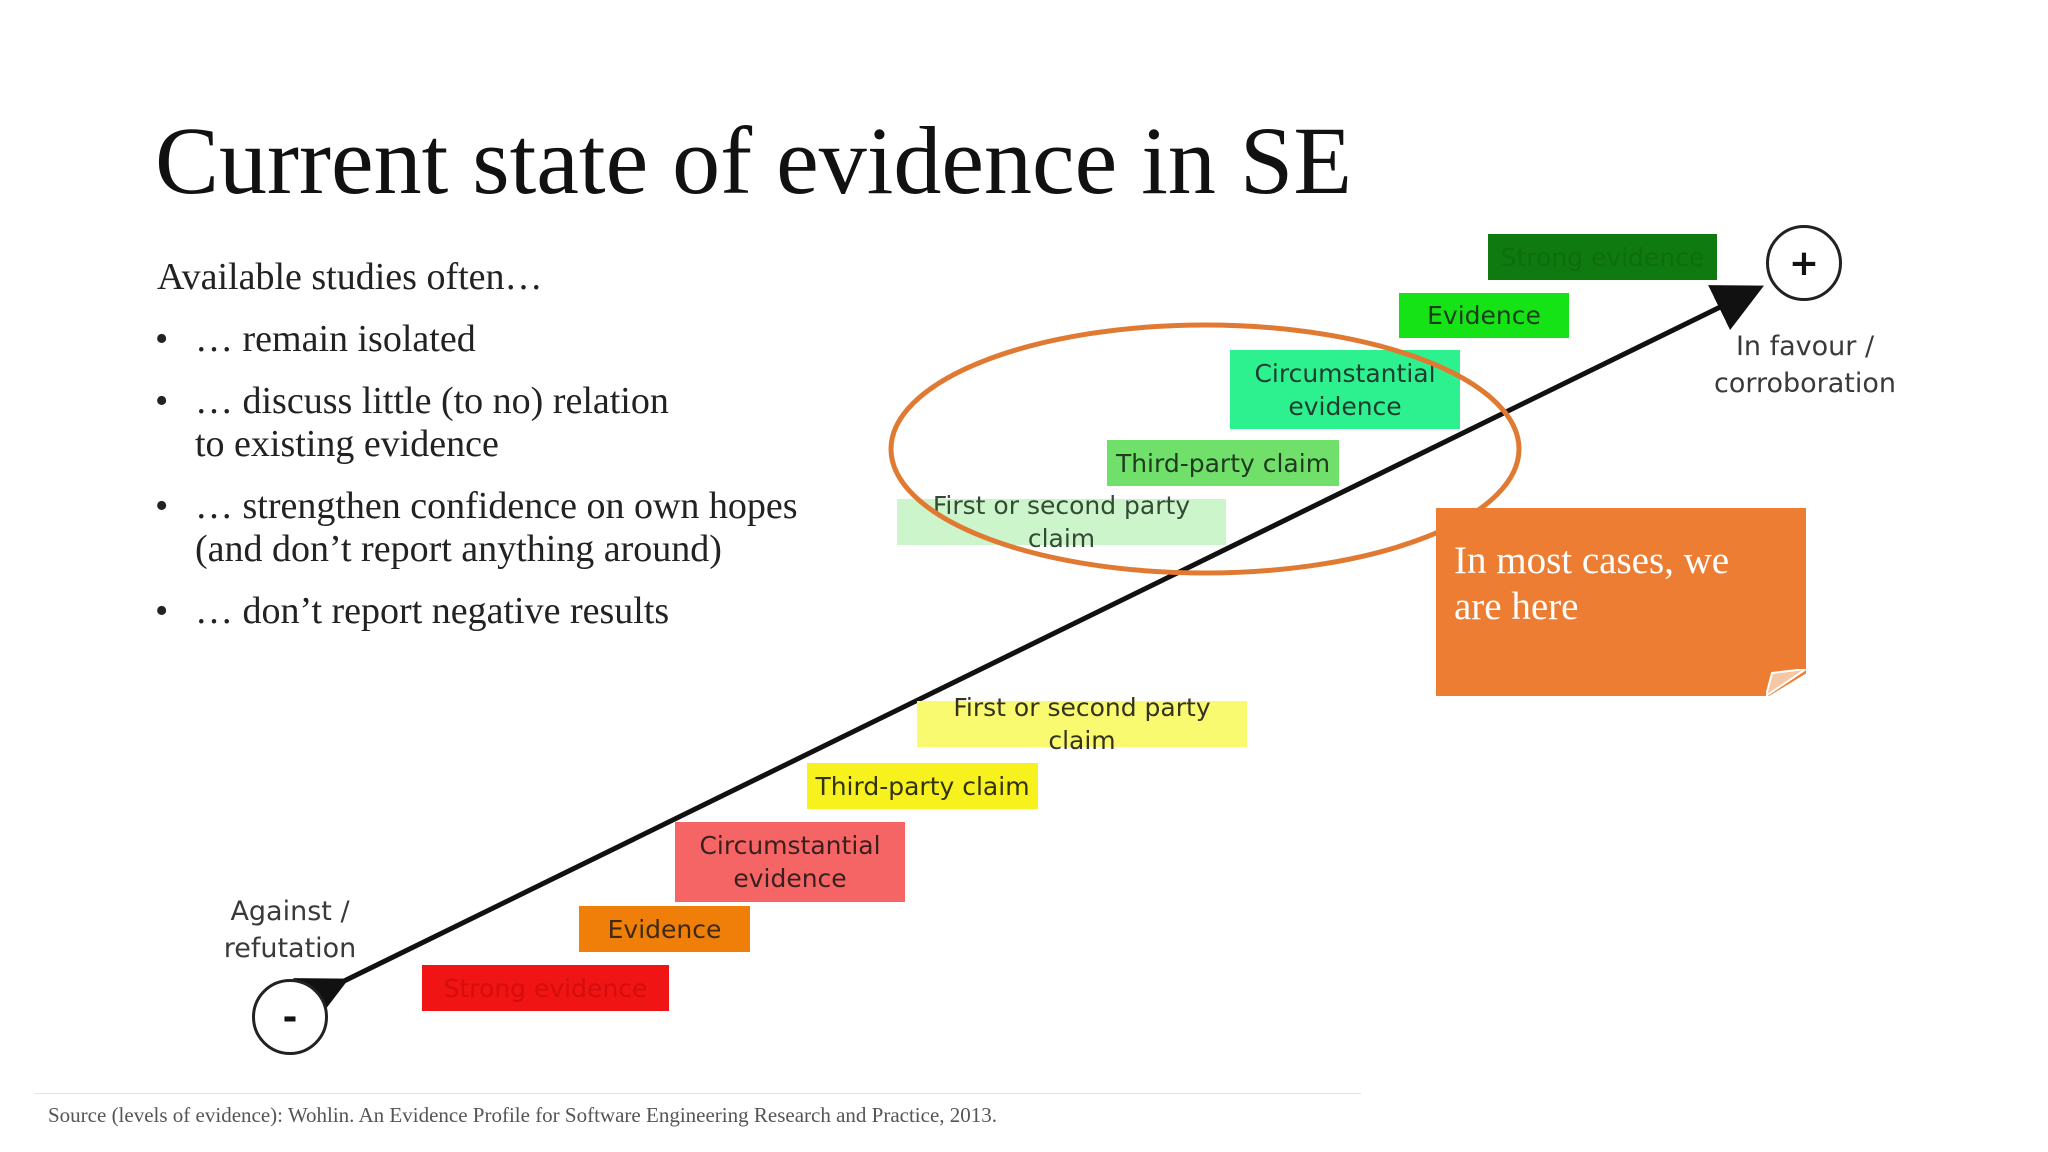 The image size is (2048, 1152). I want to click on favour-third-party-claim-box: Third-party claim, so click(1223, 463).